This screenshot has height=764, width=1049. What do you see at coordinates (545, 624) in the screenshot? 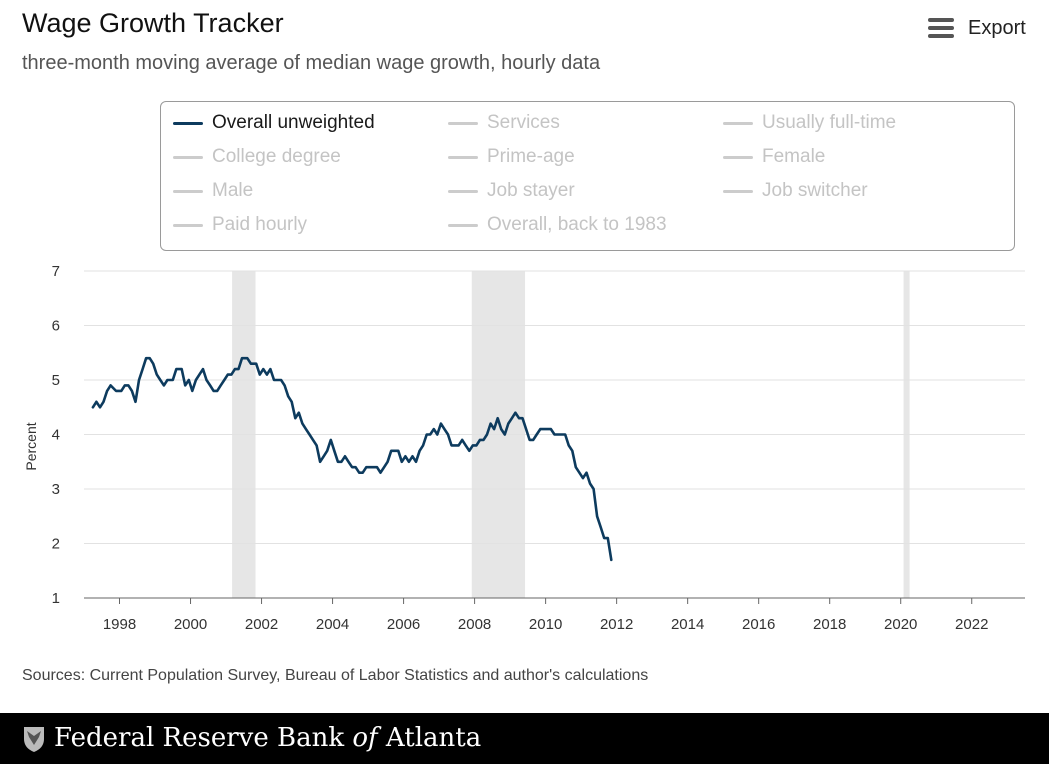
I see `x-tick-label: 2010` at bounding box center [545, 624].